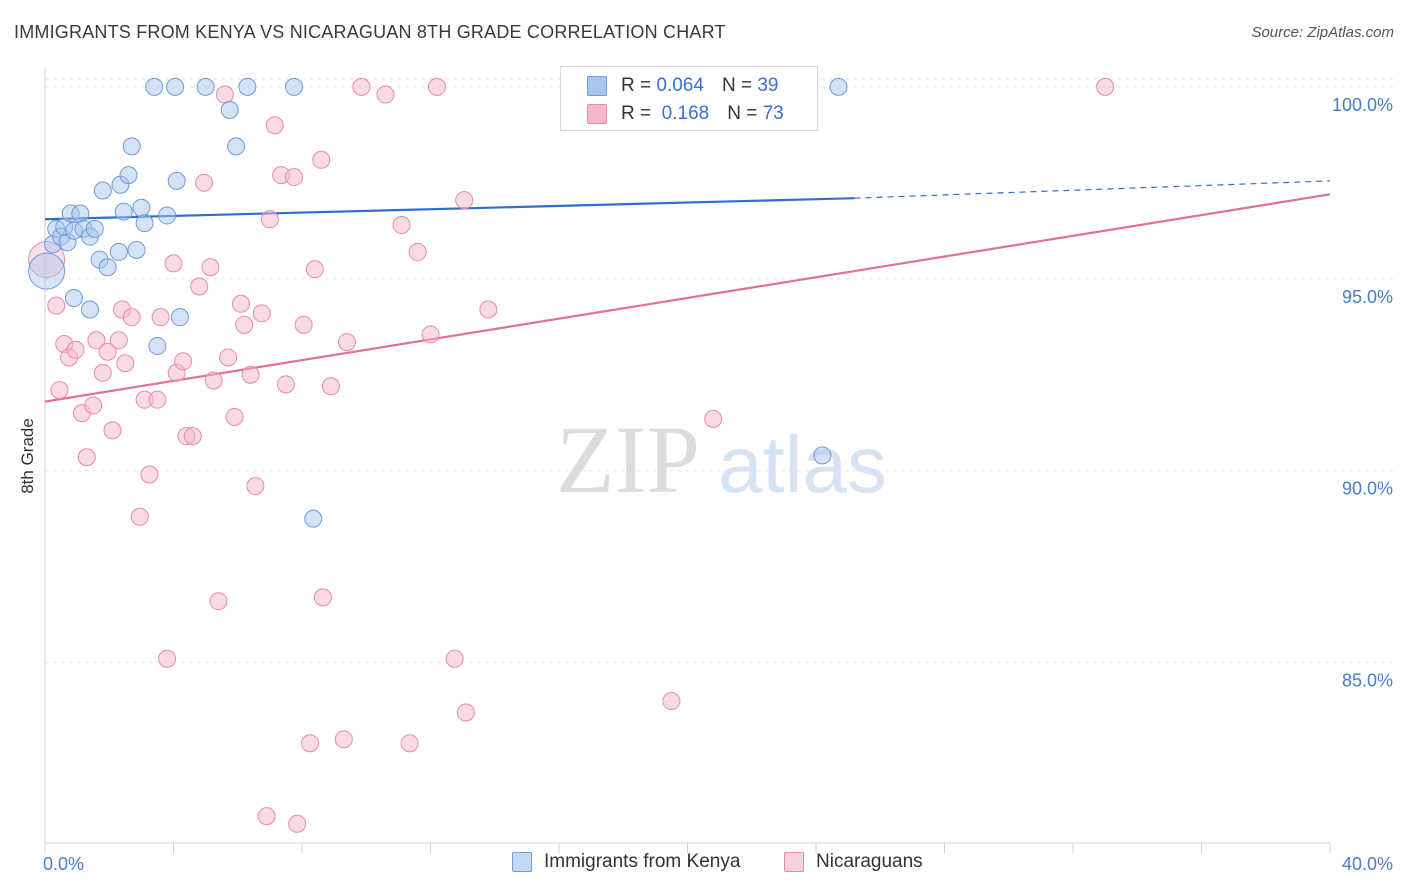  What do you see at coordinates (449, 209) in the screenshot?
I see `trend-line-kenya` at bounding box center [449, 209].